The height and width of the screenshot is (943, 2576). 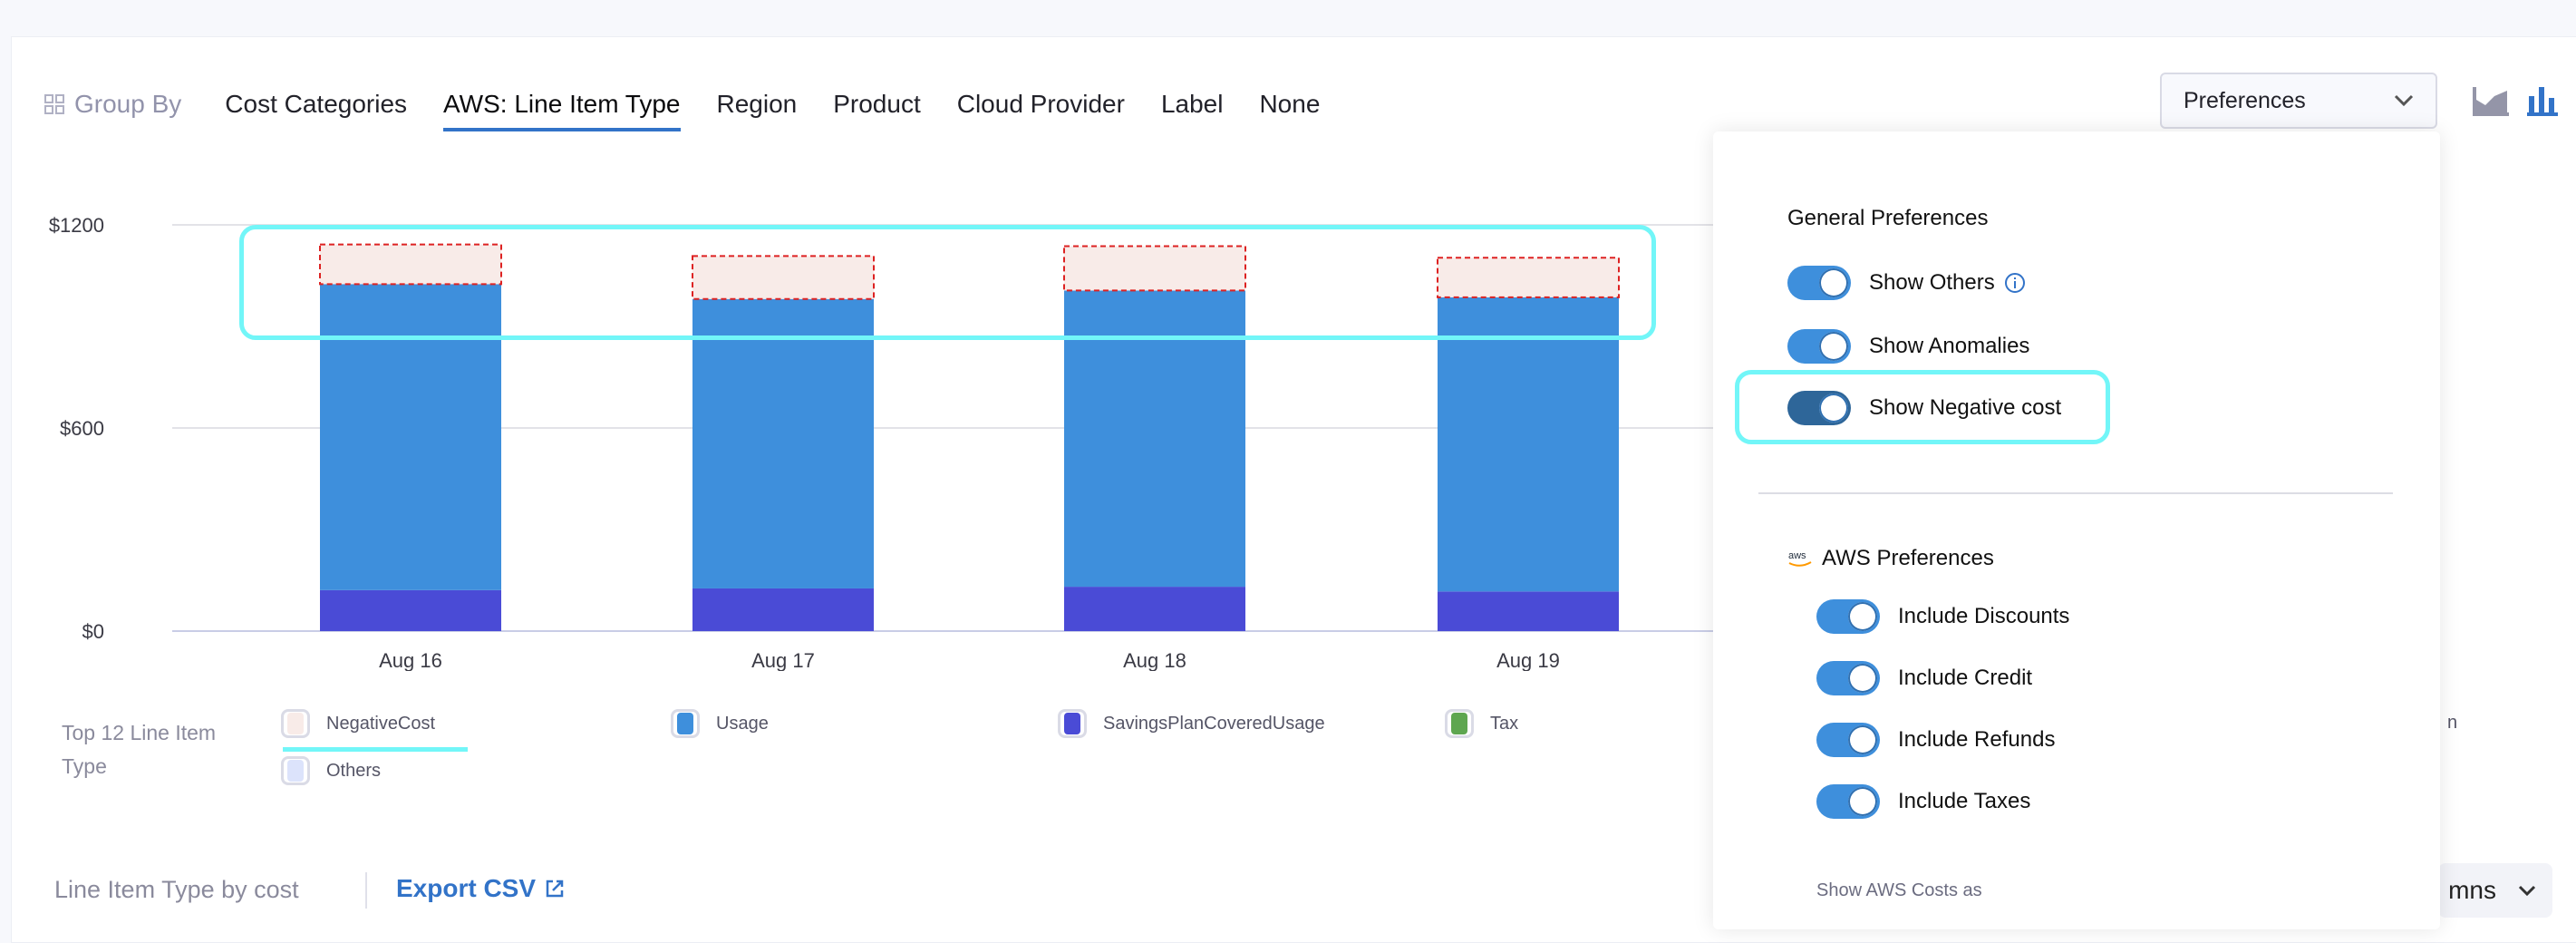 I want to click on include-taxes-toggle, so click(x=1848, y=801).